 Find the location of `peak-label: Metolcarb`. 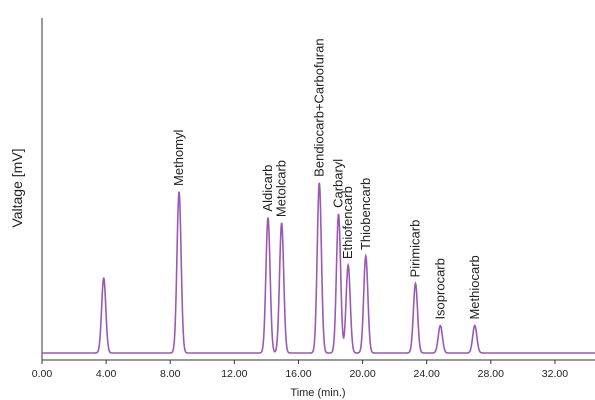

peak-label: Metolcarb is located at coordinates (281, 188).